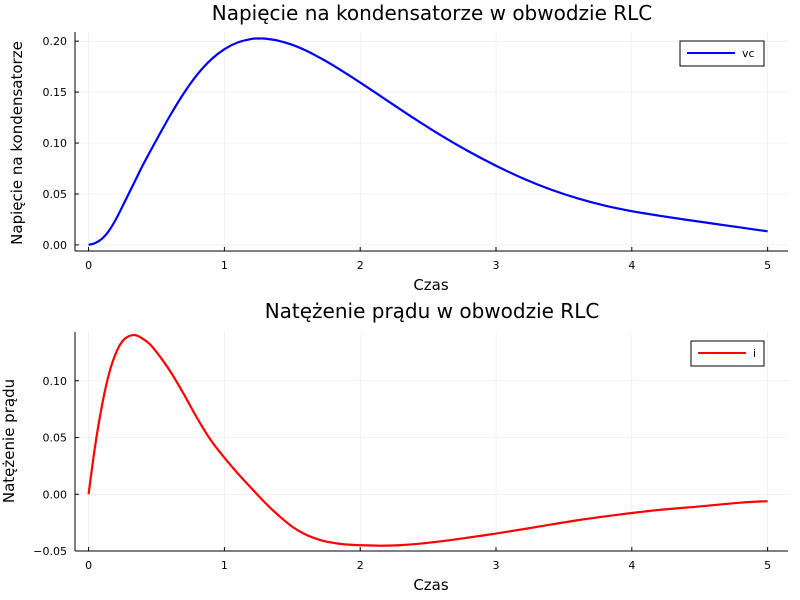 This screenshot has width=800, height=600. Describe the element at coordinates (224, 565) in the screenshot. I see `current-x-tick-label: 1` at that location.